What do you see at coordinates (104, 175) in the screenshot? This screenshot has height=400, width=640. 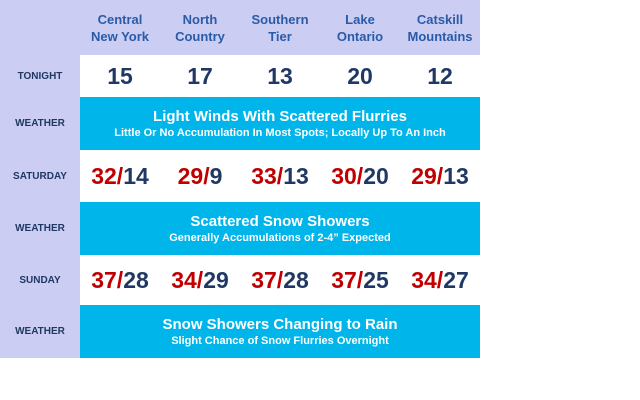 I see `high-temp: 32` at bounding box center [104, 175].